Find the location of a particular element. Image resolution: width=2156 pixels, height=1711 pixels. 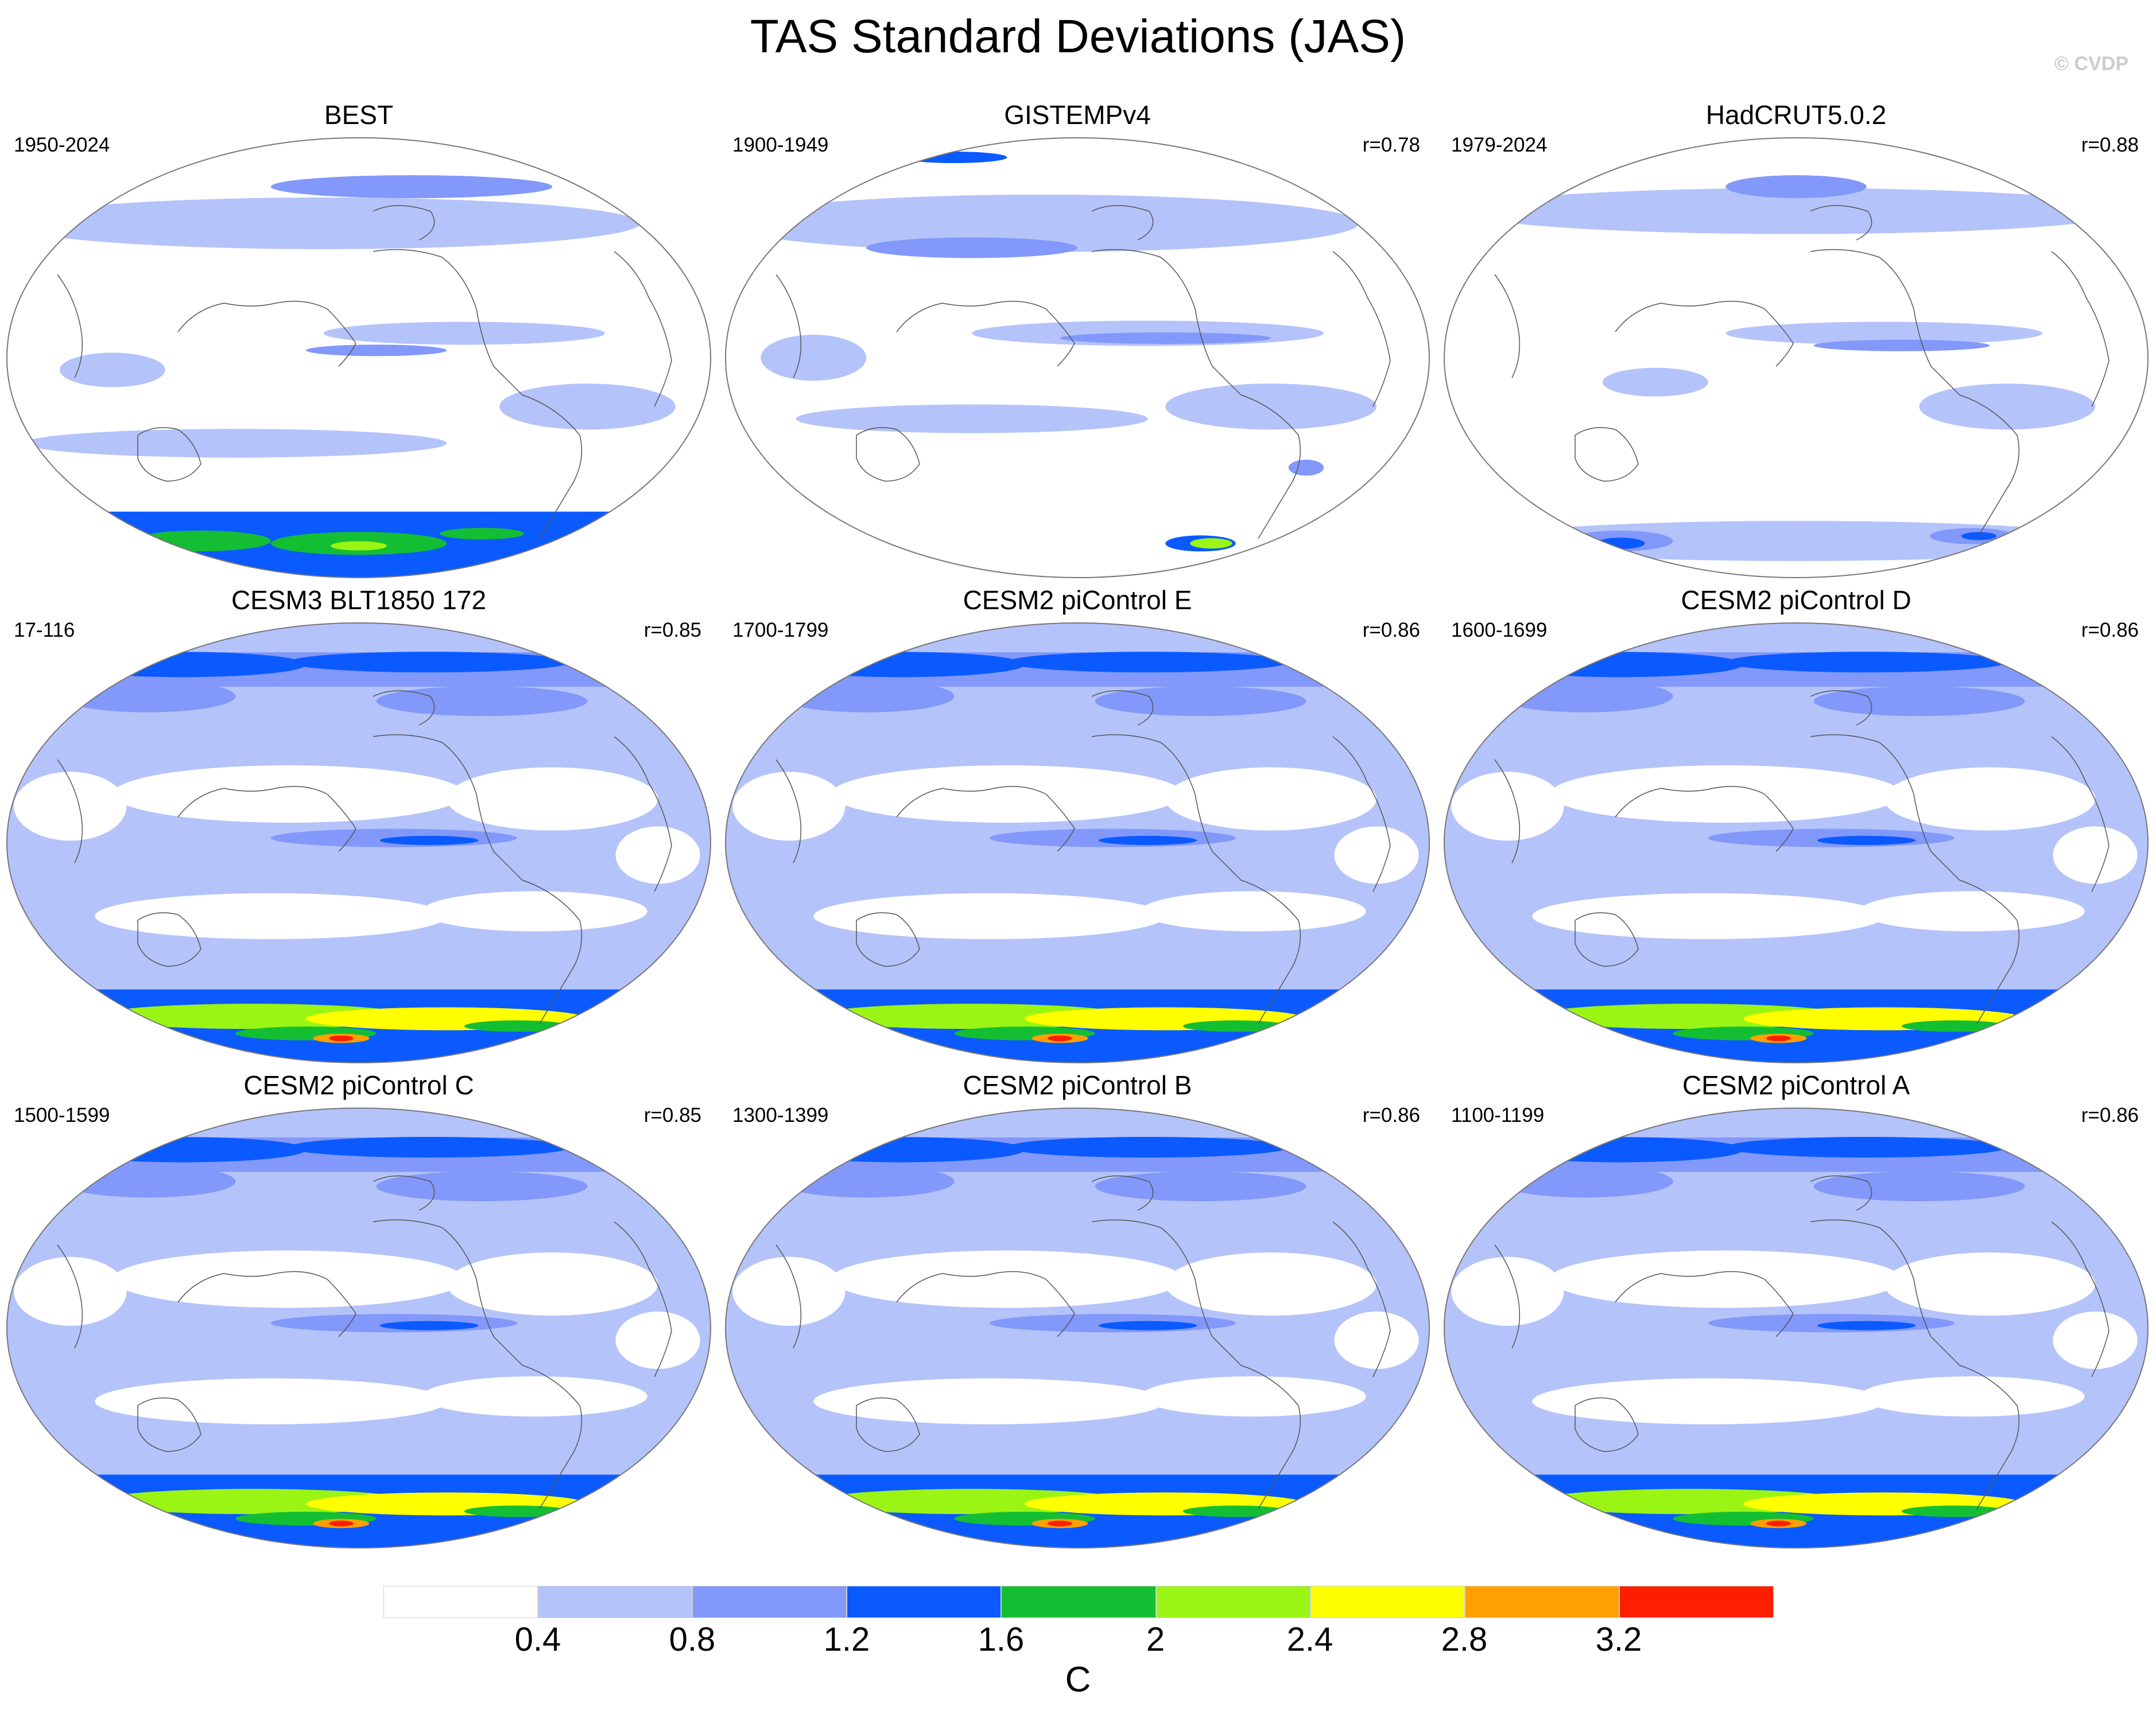

panel-title: GISTEMPv4 is located at coordinates (1077, 115).